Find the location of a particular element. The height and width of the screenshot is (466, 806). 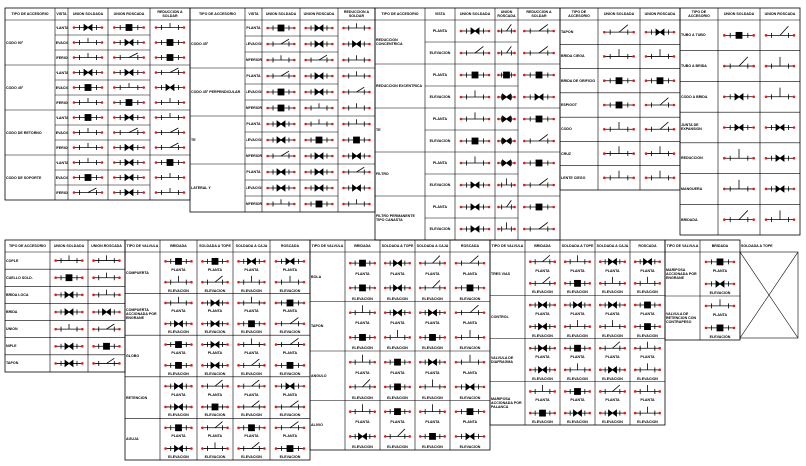

view-label: INFERIOR is located at coordinates (253, 60).